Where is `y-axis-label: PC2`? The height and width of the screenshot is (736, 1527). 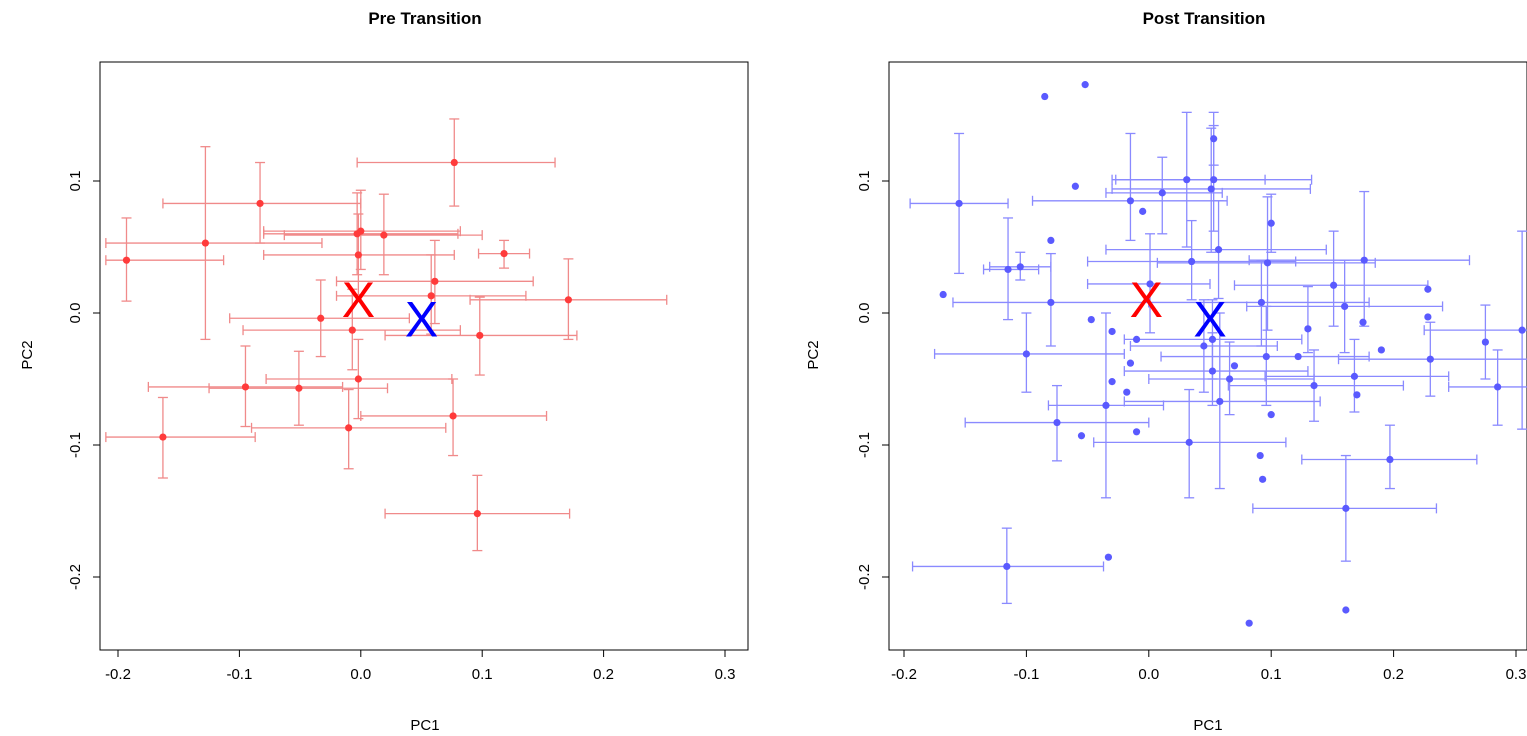 y-axis-label: PC2 is located at coordinates (27, 354).